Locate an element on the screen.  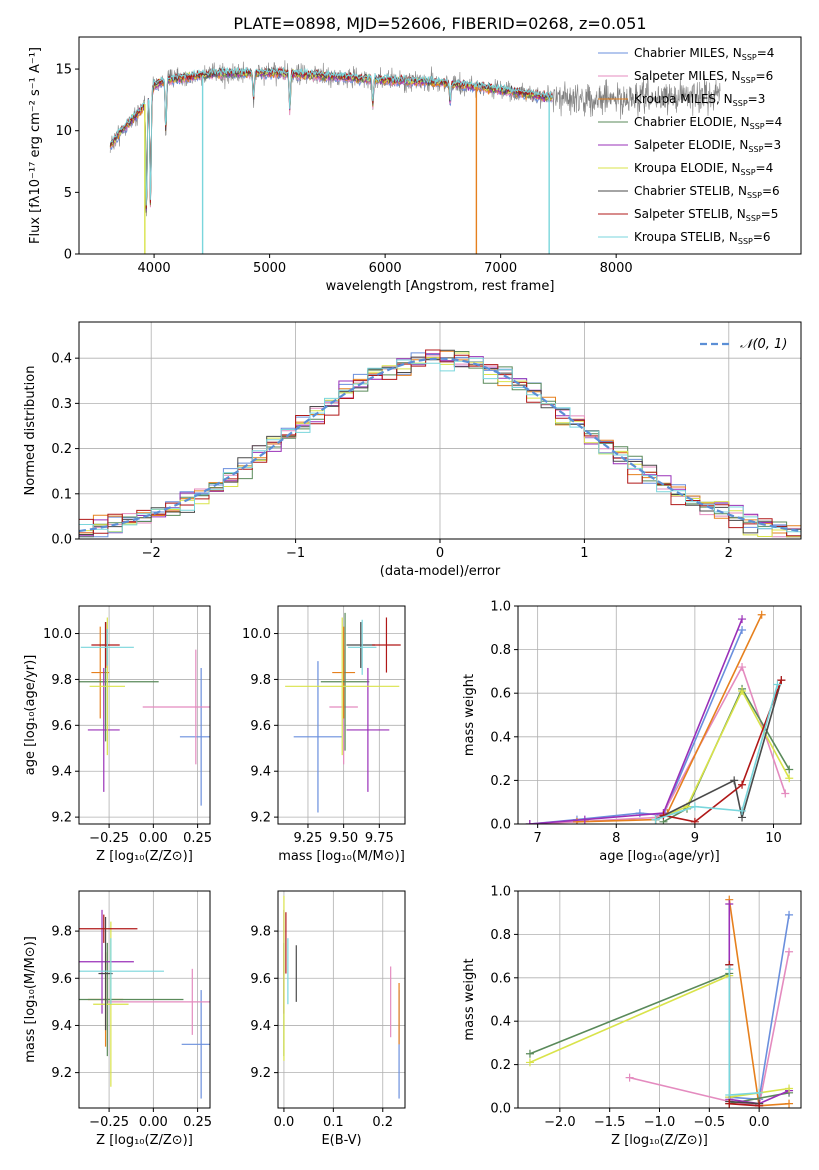
legend-label-chabrier-stelib: Chabrier STELIB, NSSP=6 is located at coordinates (707, 192).